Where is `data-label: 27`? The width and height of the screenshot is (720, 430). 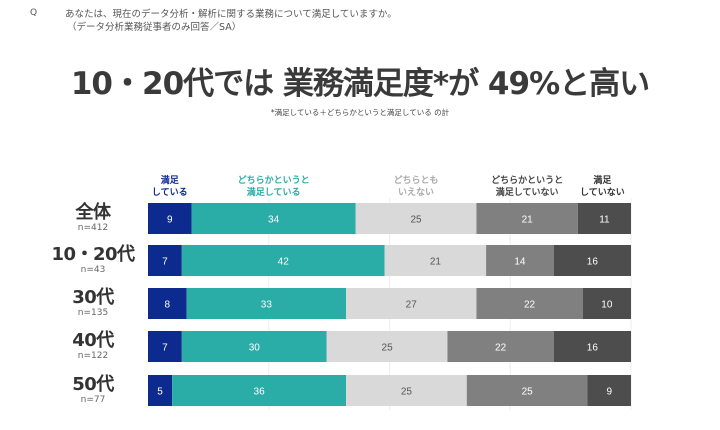
data-label: 27 is located at coordinates (412, 305).